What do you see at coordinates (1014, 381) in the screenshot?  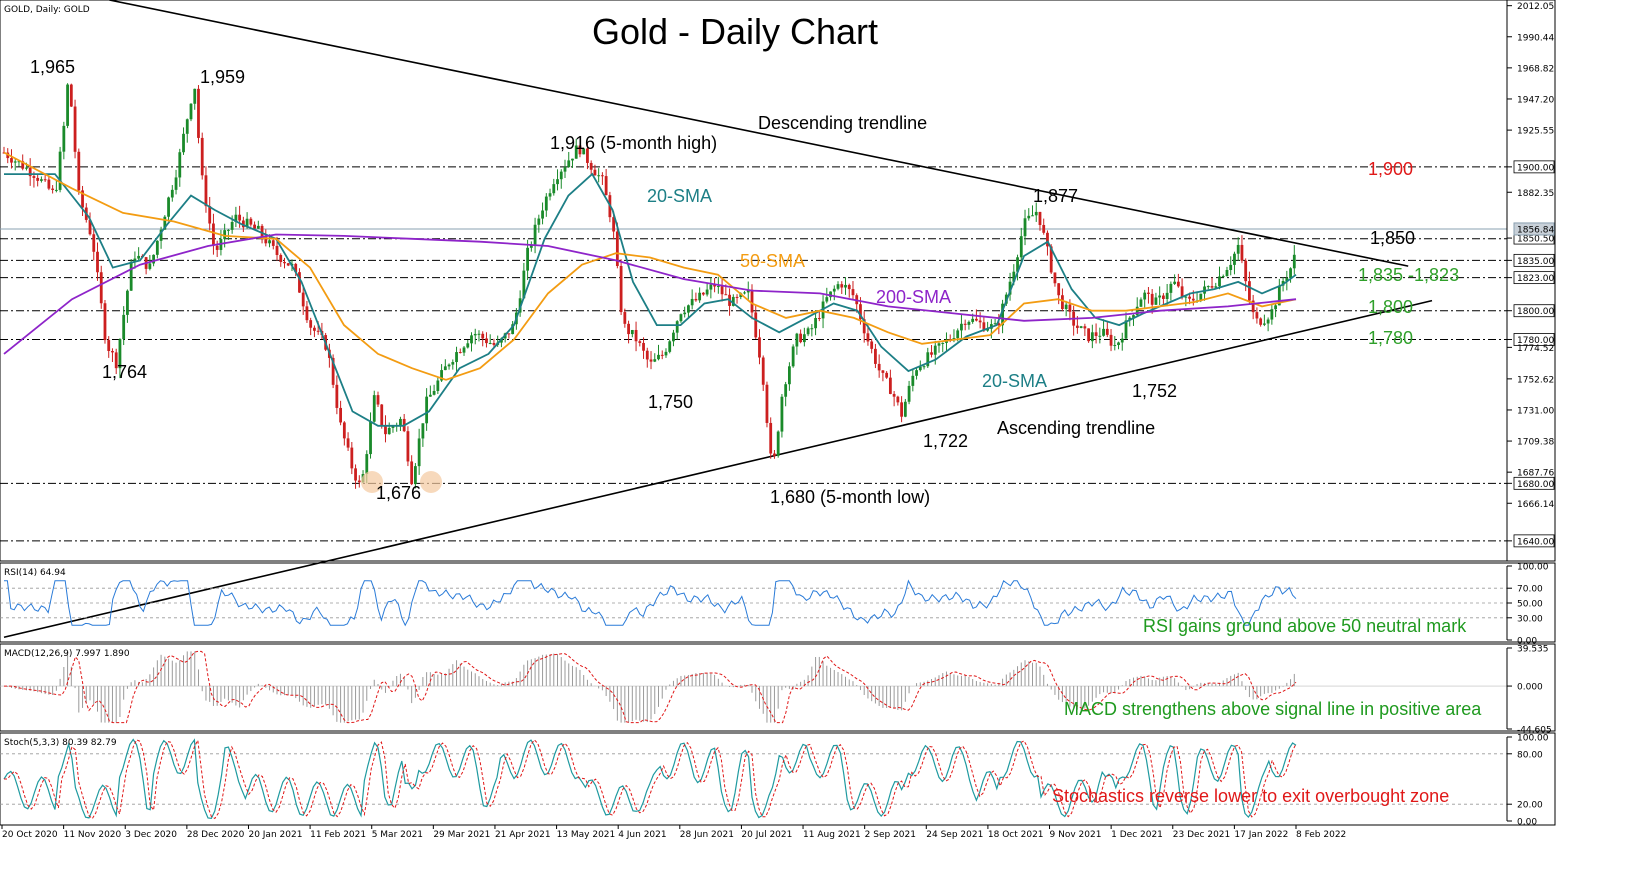 I see `label-20-sma-bottom: 20-SMA` at bounding box center [1014, 381].